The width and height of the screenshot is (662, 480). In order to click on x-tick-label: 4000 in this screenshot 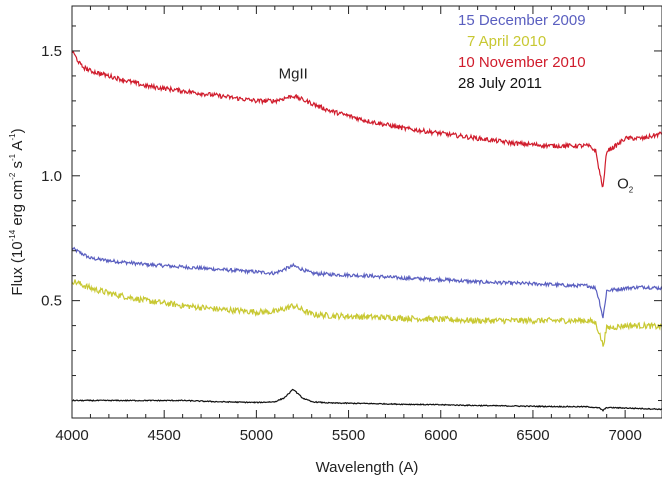, I will do `click(71, 435)`.